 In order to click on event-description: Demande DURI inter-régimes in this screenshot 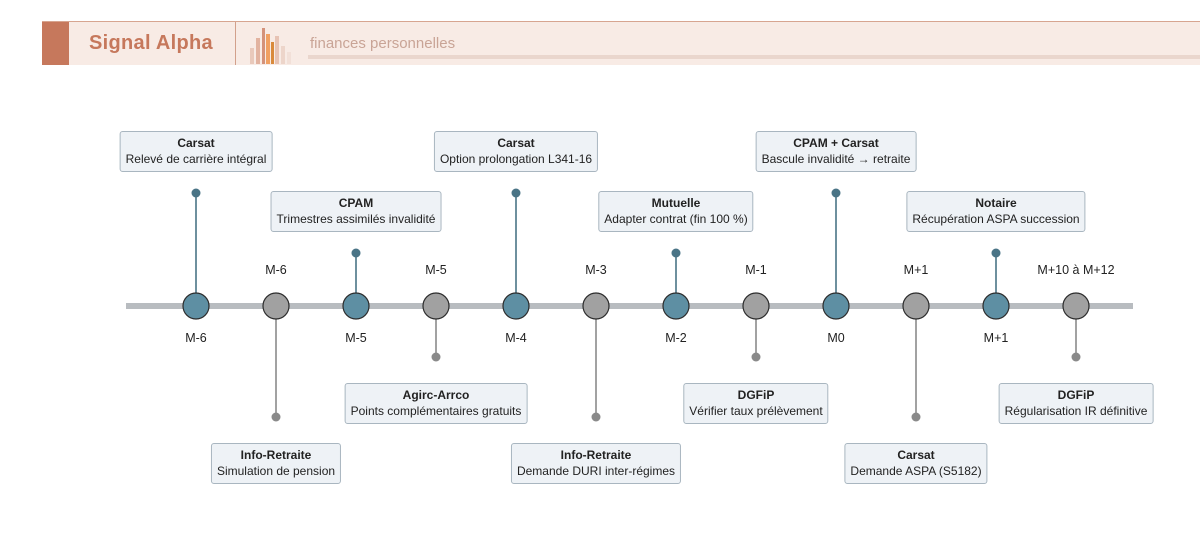, I will do `click(596, 471)`.